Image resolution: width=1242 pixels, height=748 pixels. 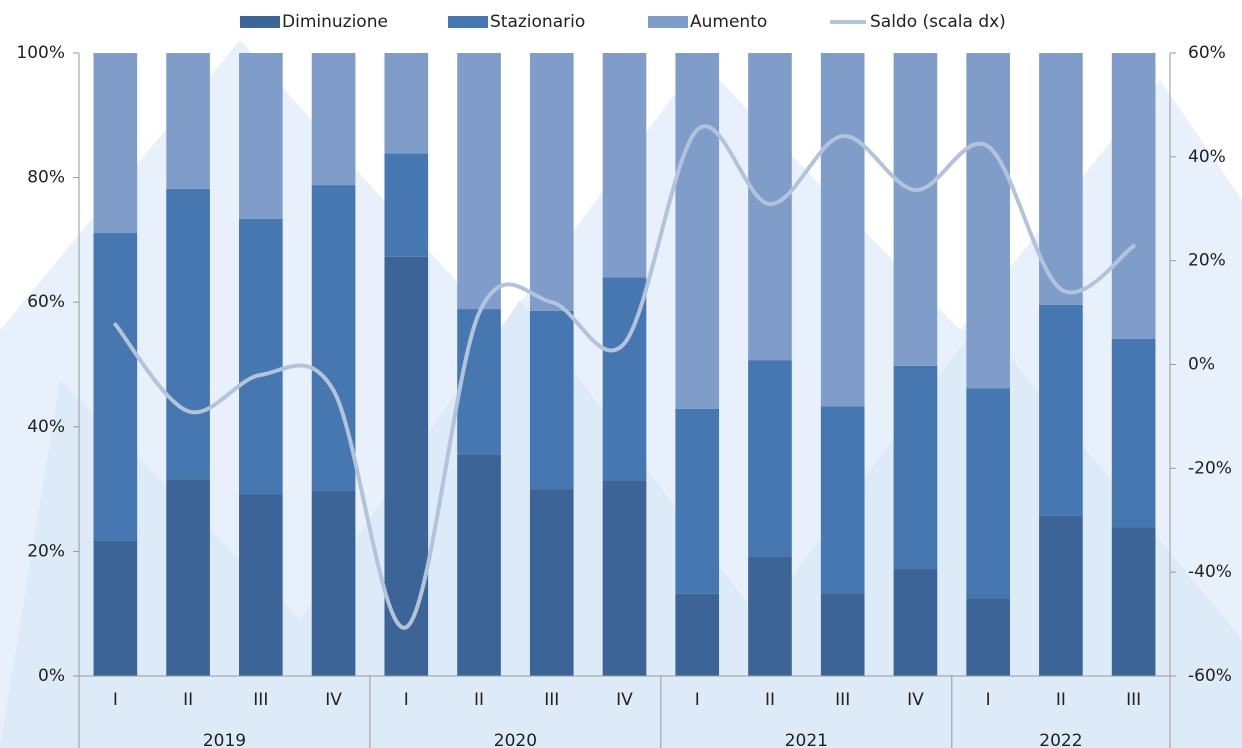 I want to click on y-tick-label: 40%, so click(x=46, y=427).